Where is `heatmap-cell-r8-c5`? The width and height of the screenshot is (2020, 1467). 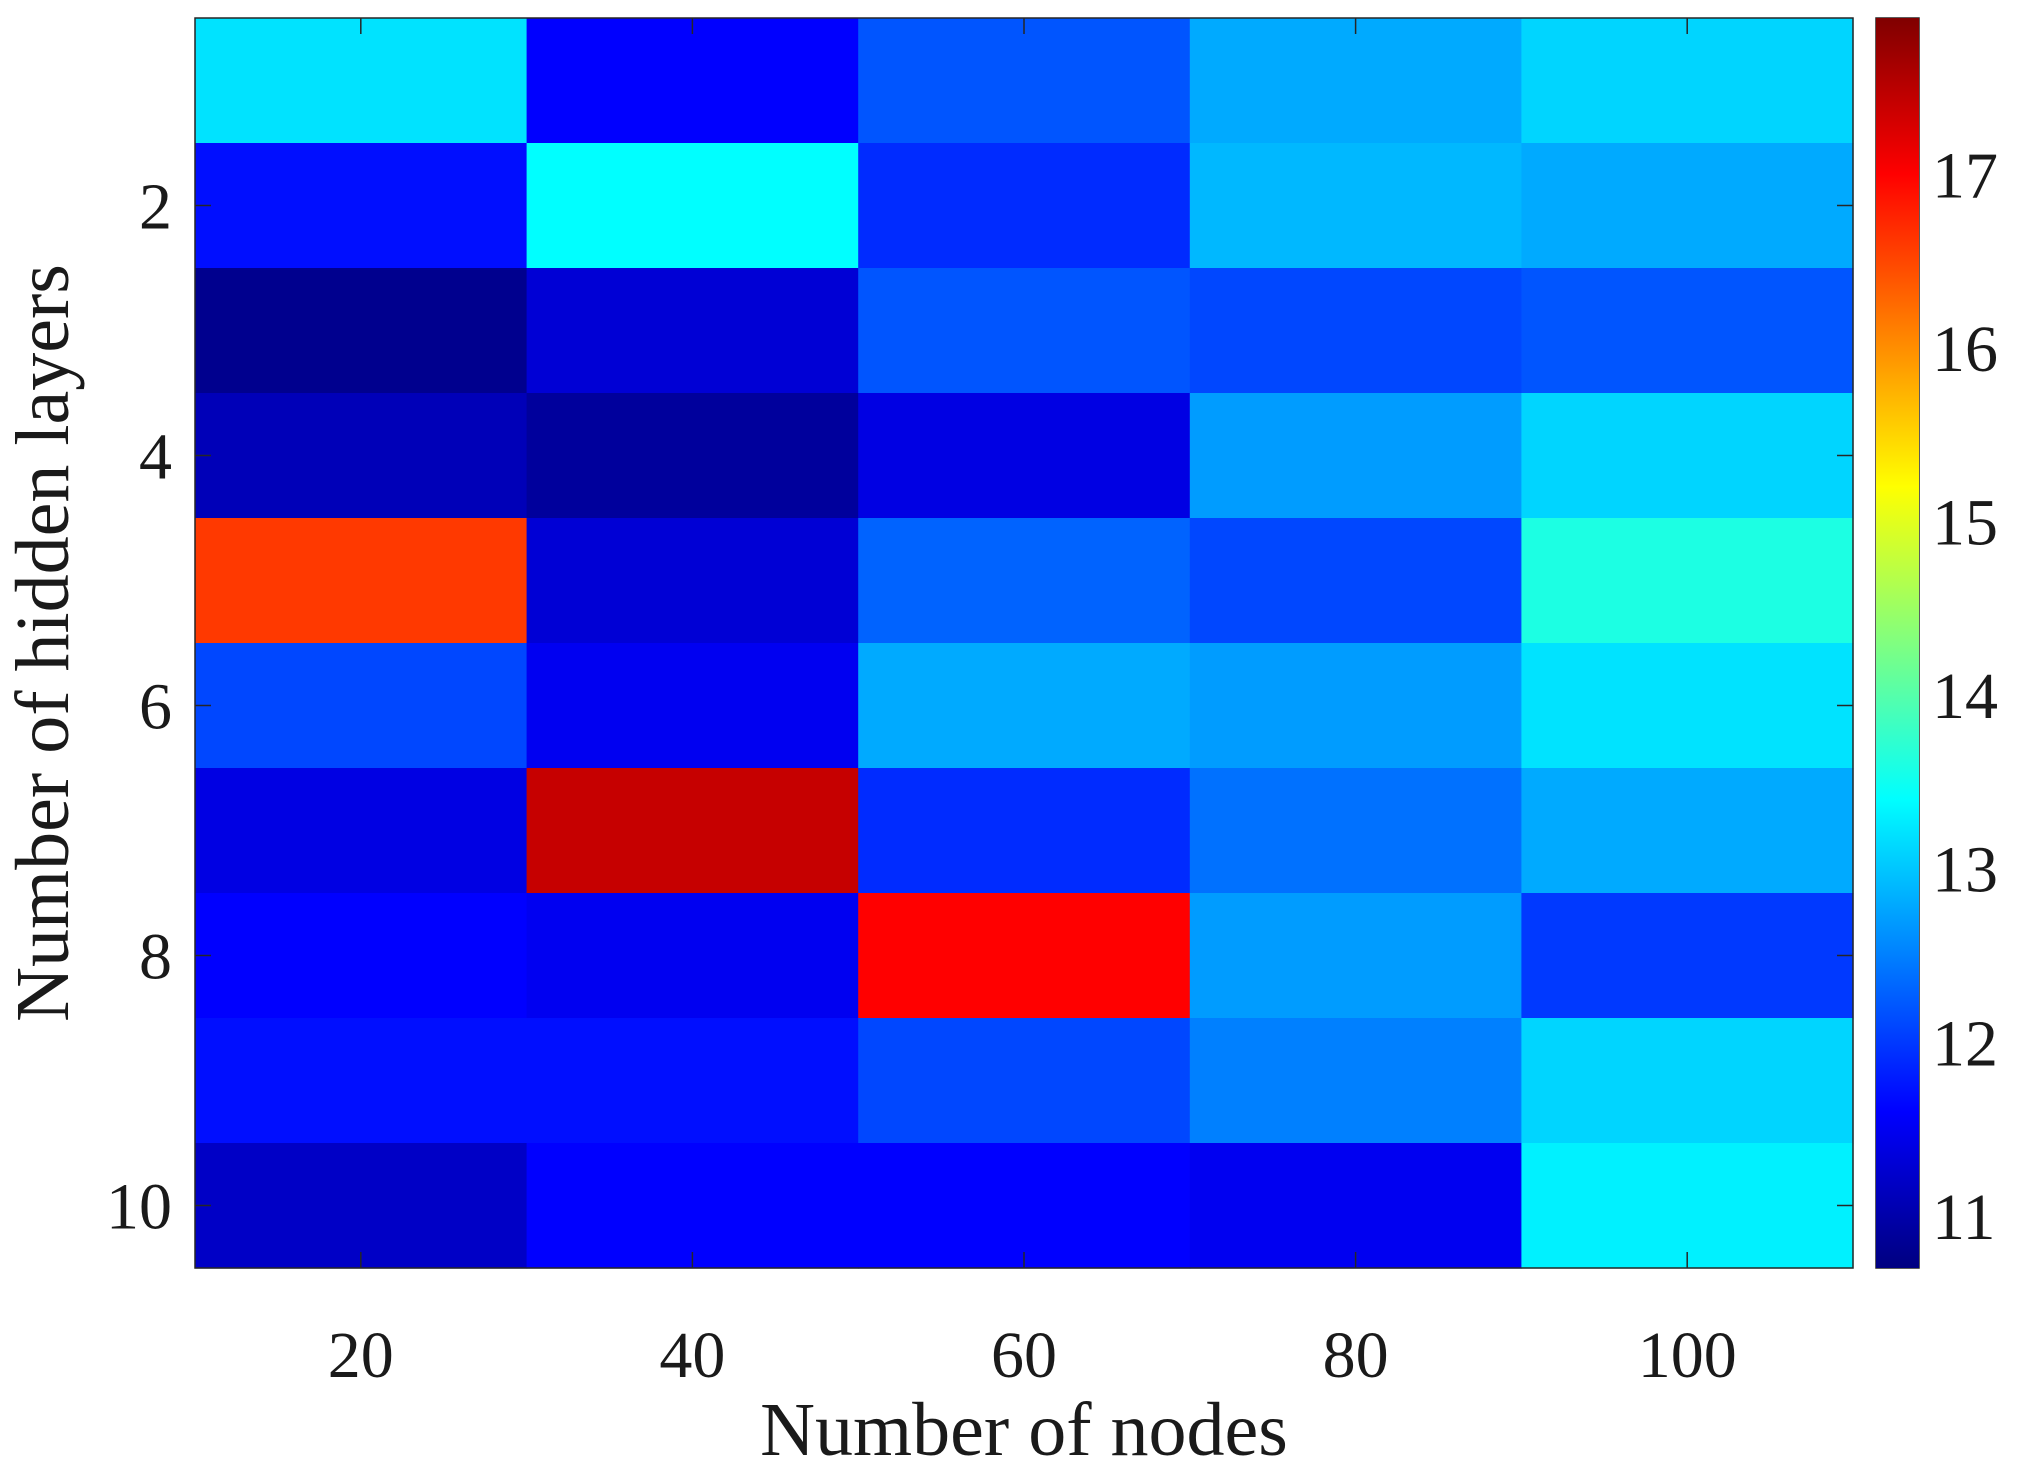
heatmap-cell-r8-c5 is located at coordinates (1687, 956).